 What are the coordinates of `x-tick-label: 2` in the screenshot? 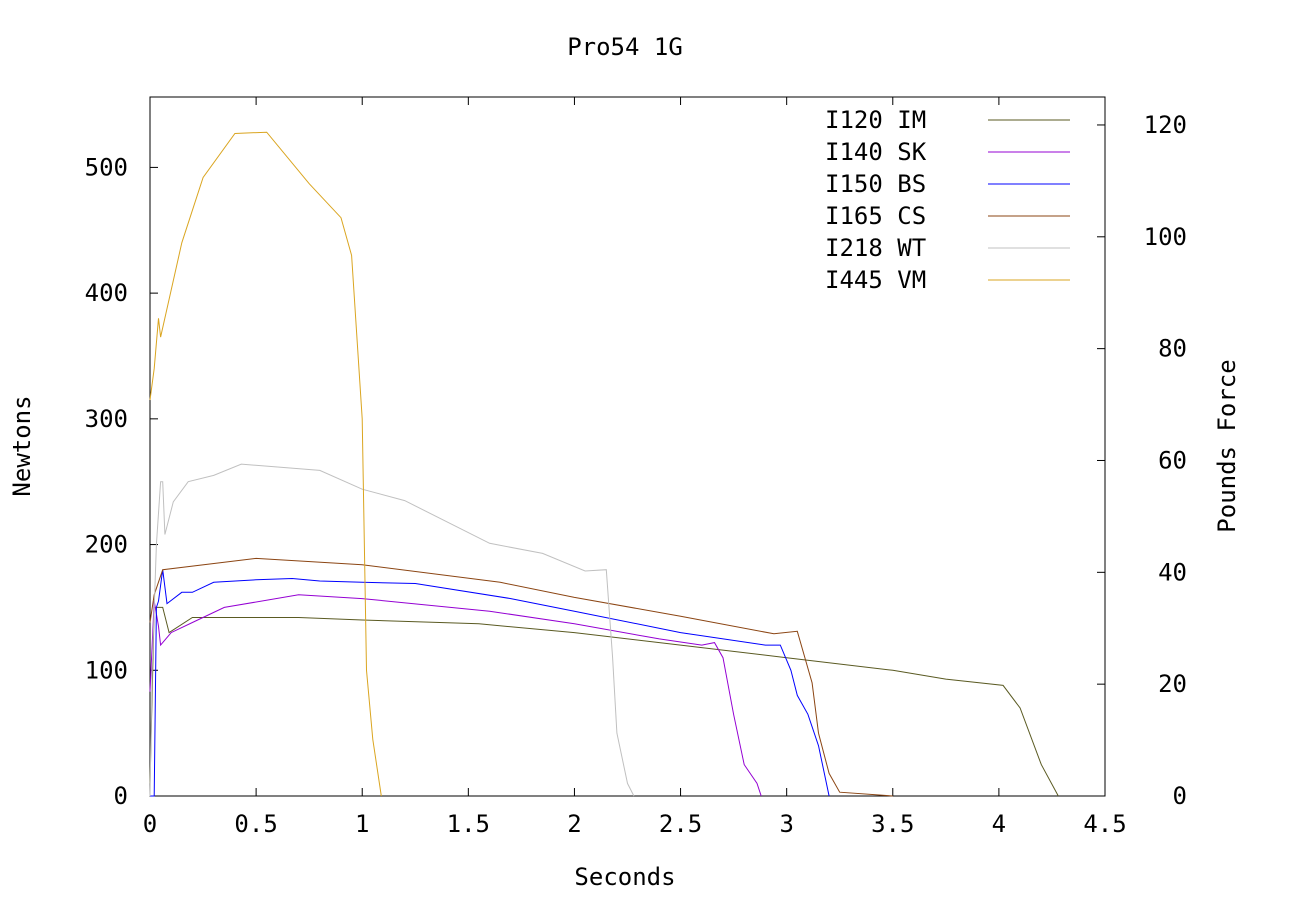 It's located at (574, 824).